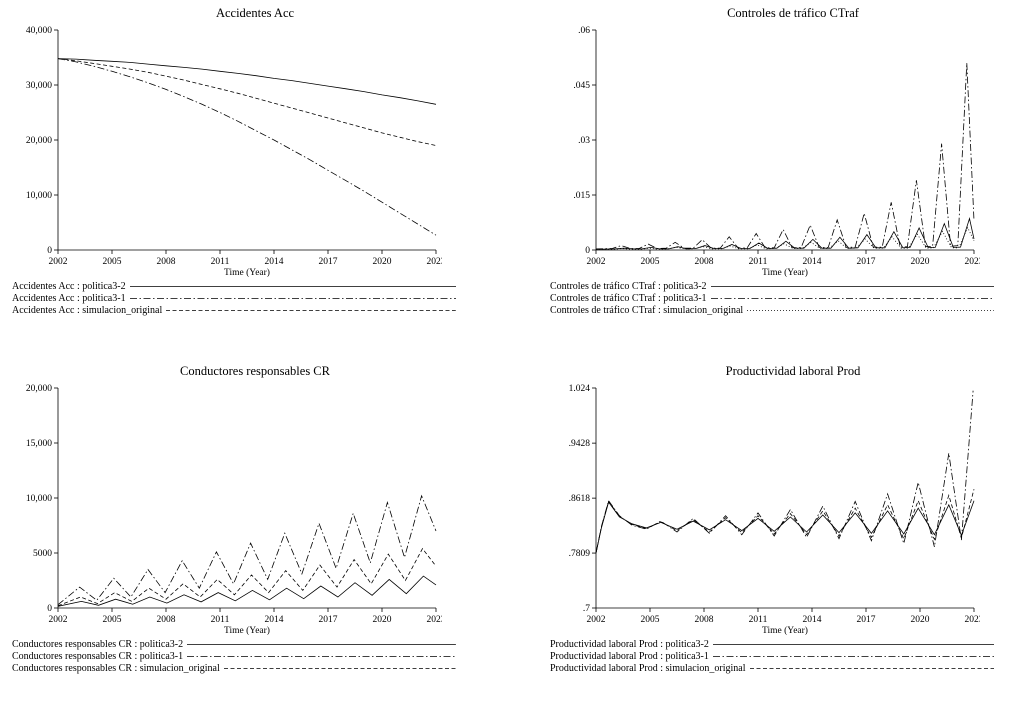  What do you see at coordinates (87, 310) in the screenshot?
I see `legend-label: Accidentes Acc : simulacion_original` at bounding box center [87, 310].